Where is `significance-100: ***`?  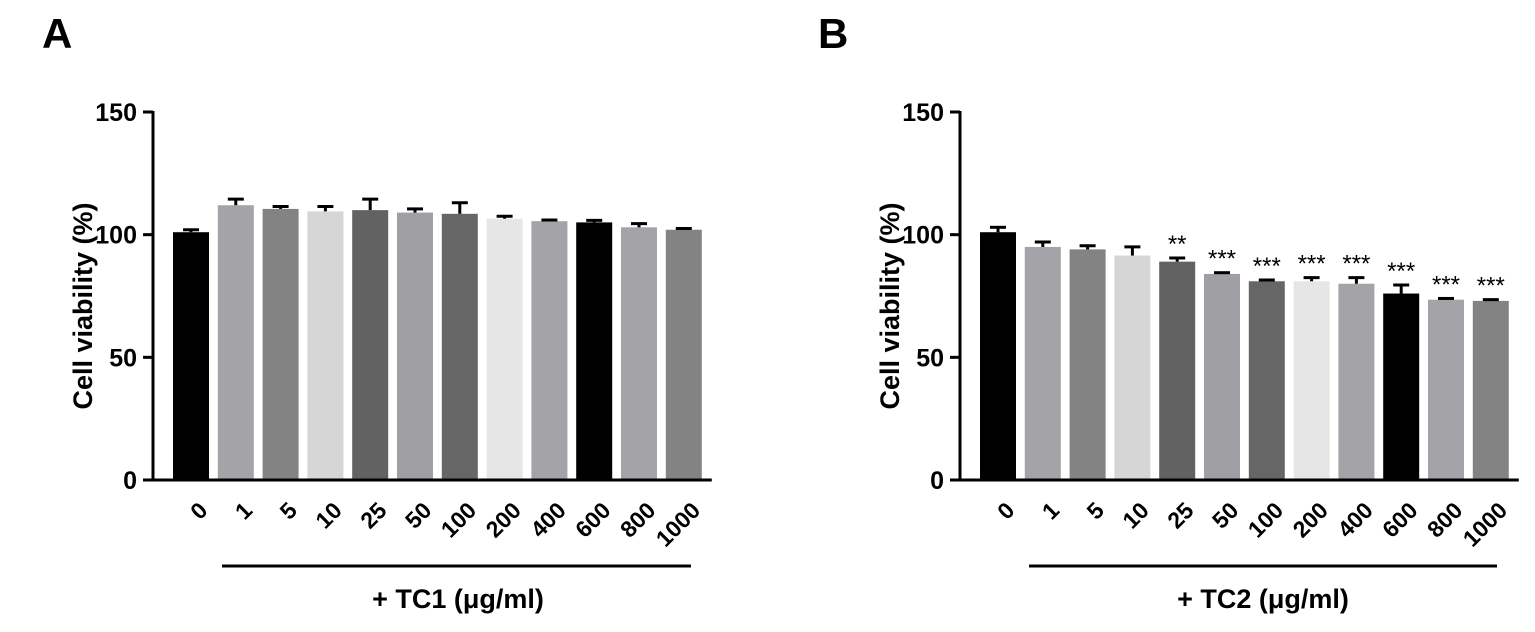
significance-100: *** is located at coordinates (1267, 266).